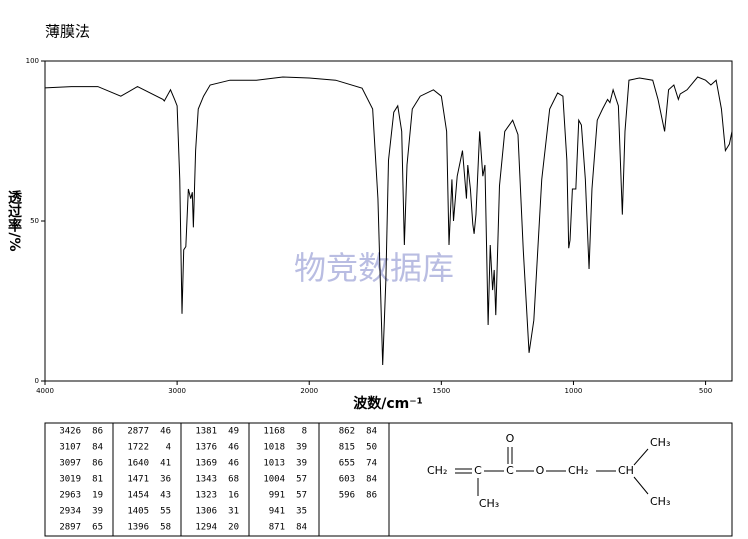  What do you see at coordinates (347, 432) in the screenshot?
I see `peak-wavenumber: 862` at bounding box center [347, 432].